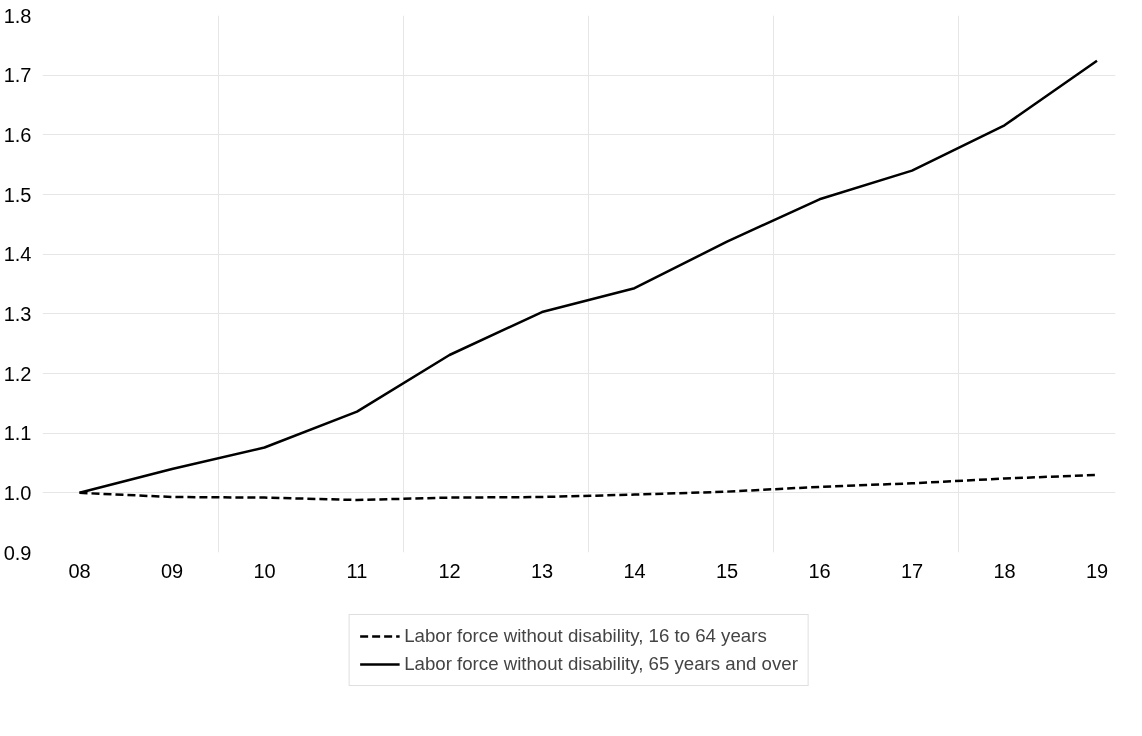 This screenshot has width=1142, height=736. I want to click on y-tick-label: 1.0, so click(17, 492).